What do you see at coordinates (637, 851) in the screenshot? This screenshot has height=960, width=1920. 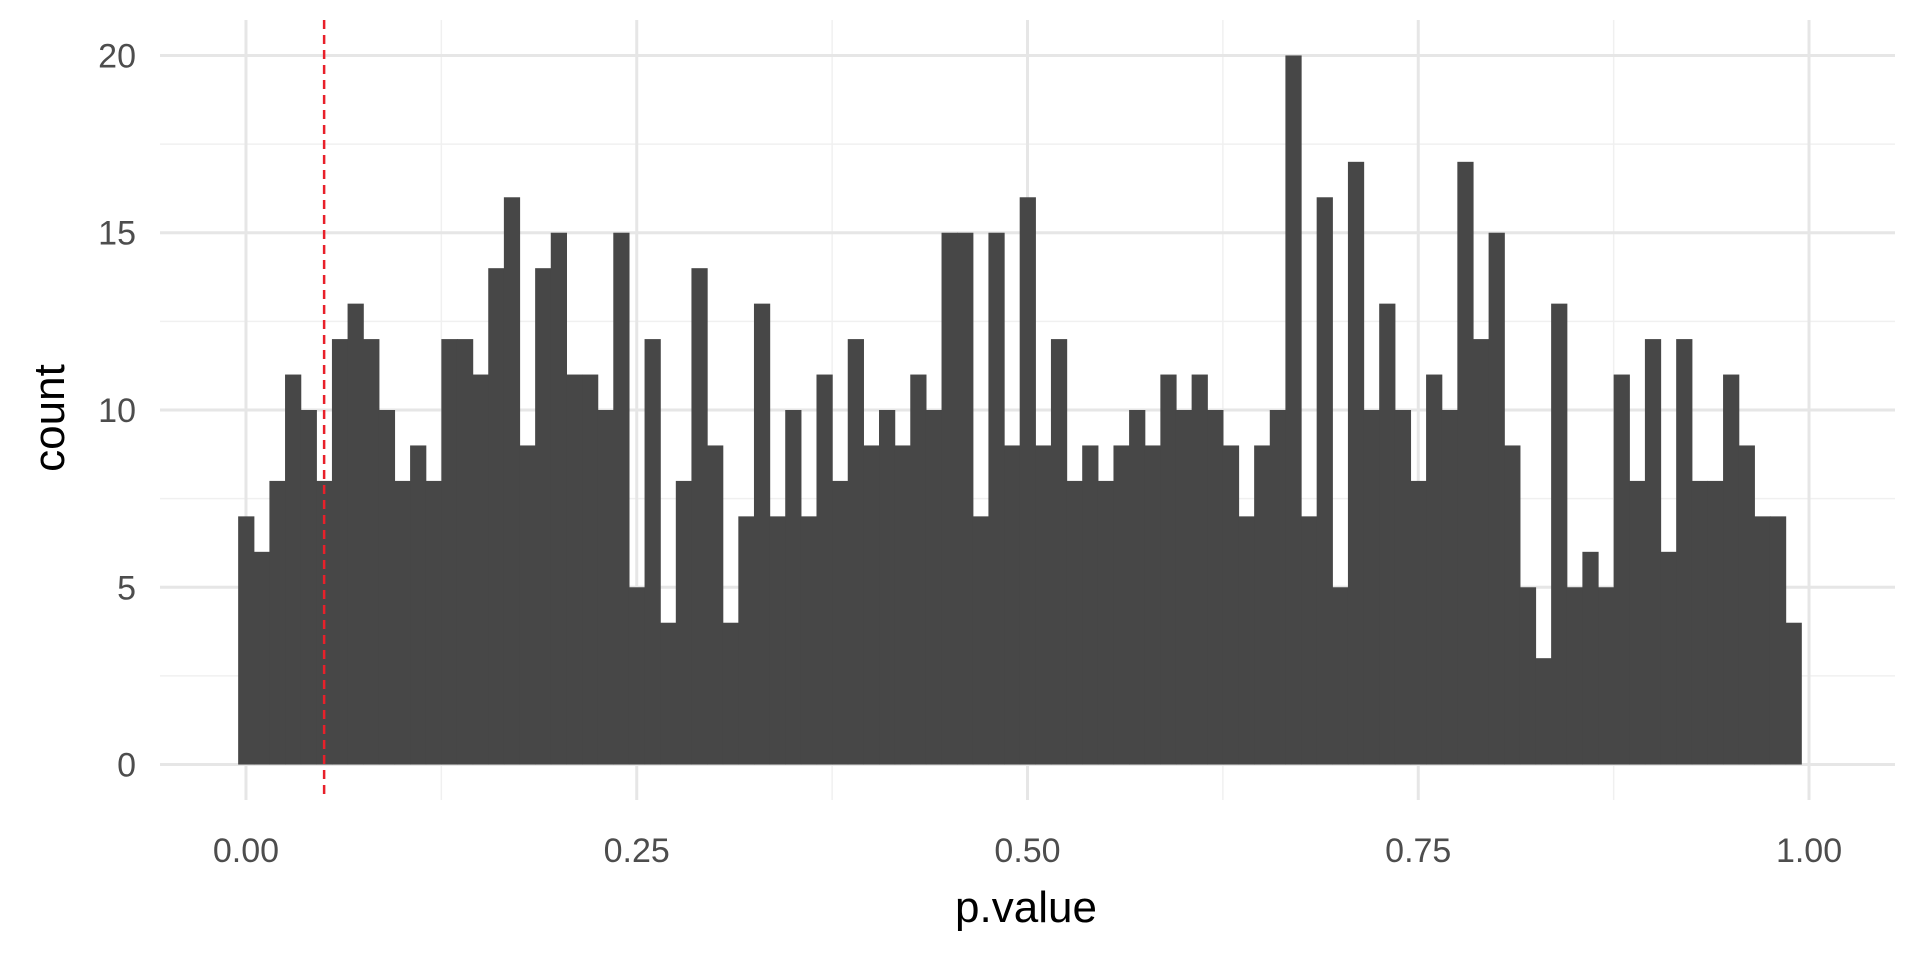 I see `x-tick-label: 0.25` at bounding box center [637, 851].